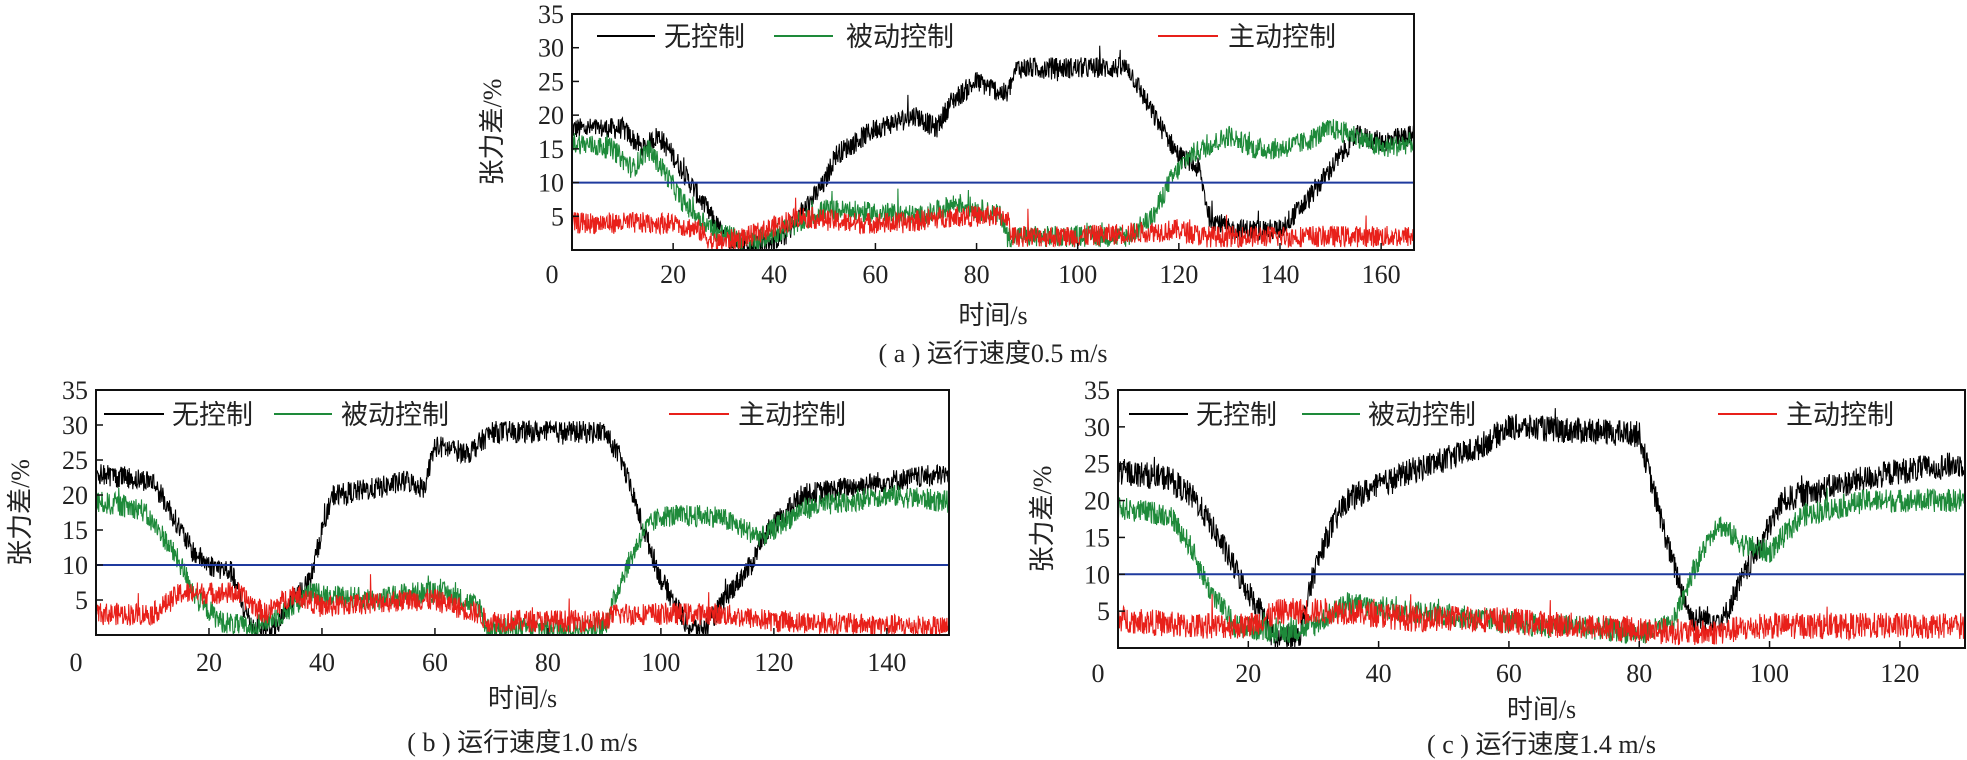 This screenshot has width=1967, height=760. What do you see at coordinates (993, 353) in the screenshot?
I see `panel-caption: ( a ) 运行速度0.5 m/s` at bounding box center [993, 353].